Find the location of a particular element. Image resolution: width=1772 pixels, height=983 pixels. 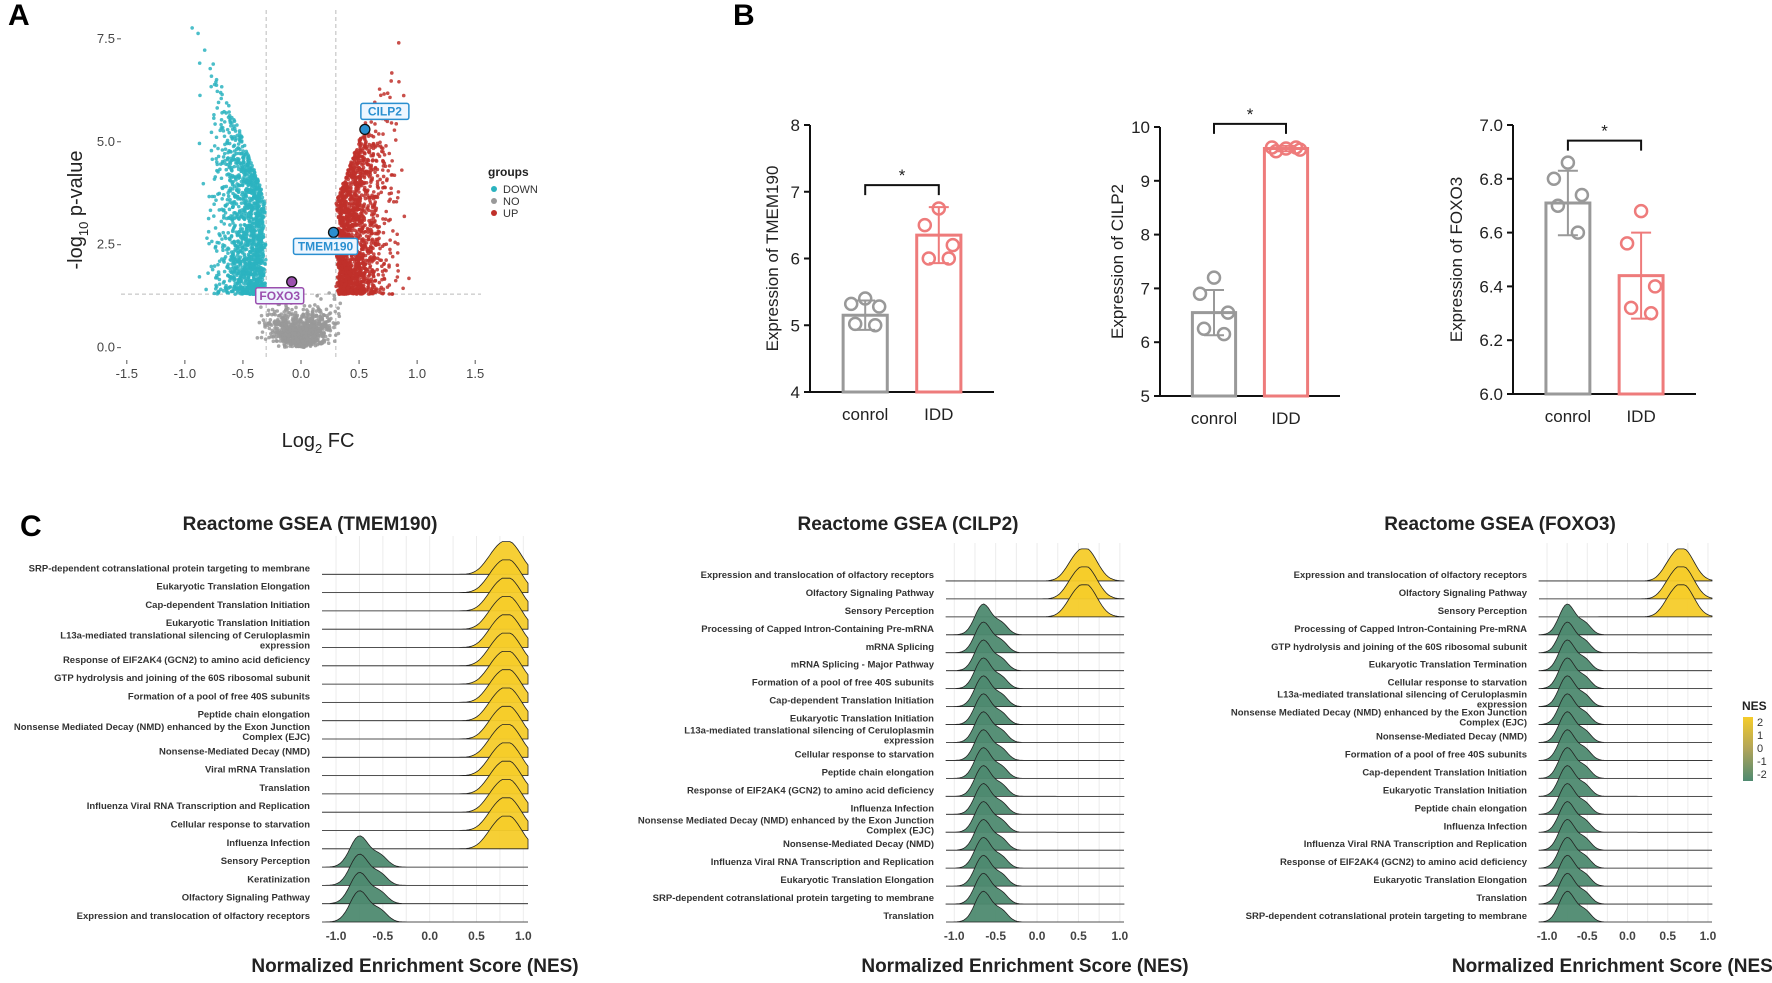

legend-marker-no is located at coordinates (494, 201).